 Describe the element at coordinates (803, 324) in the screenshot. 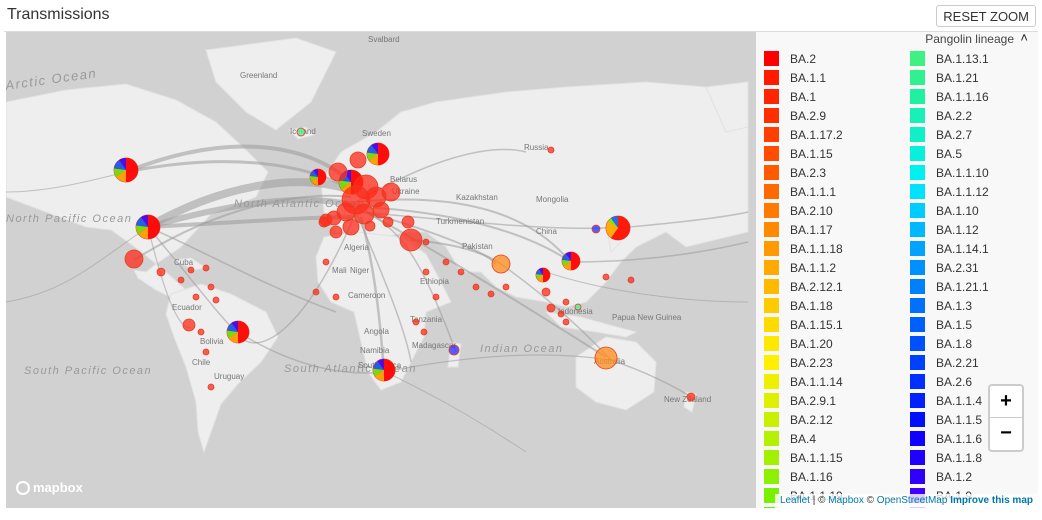

I see `legend-item: BA.1.15.1` at that location.